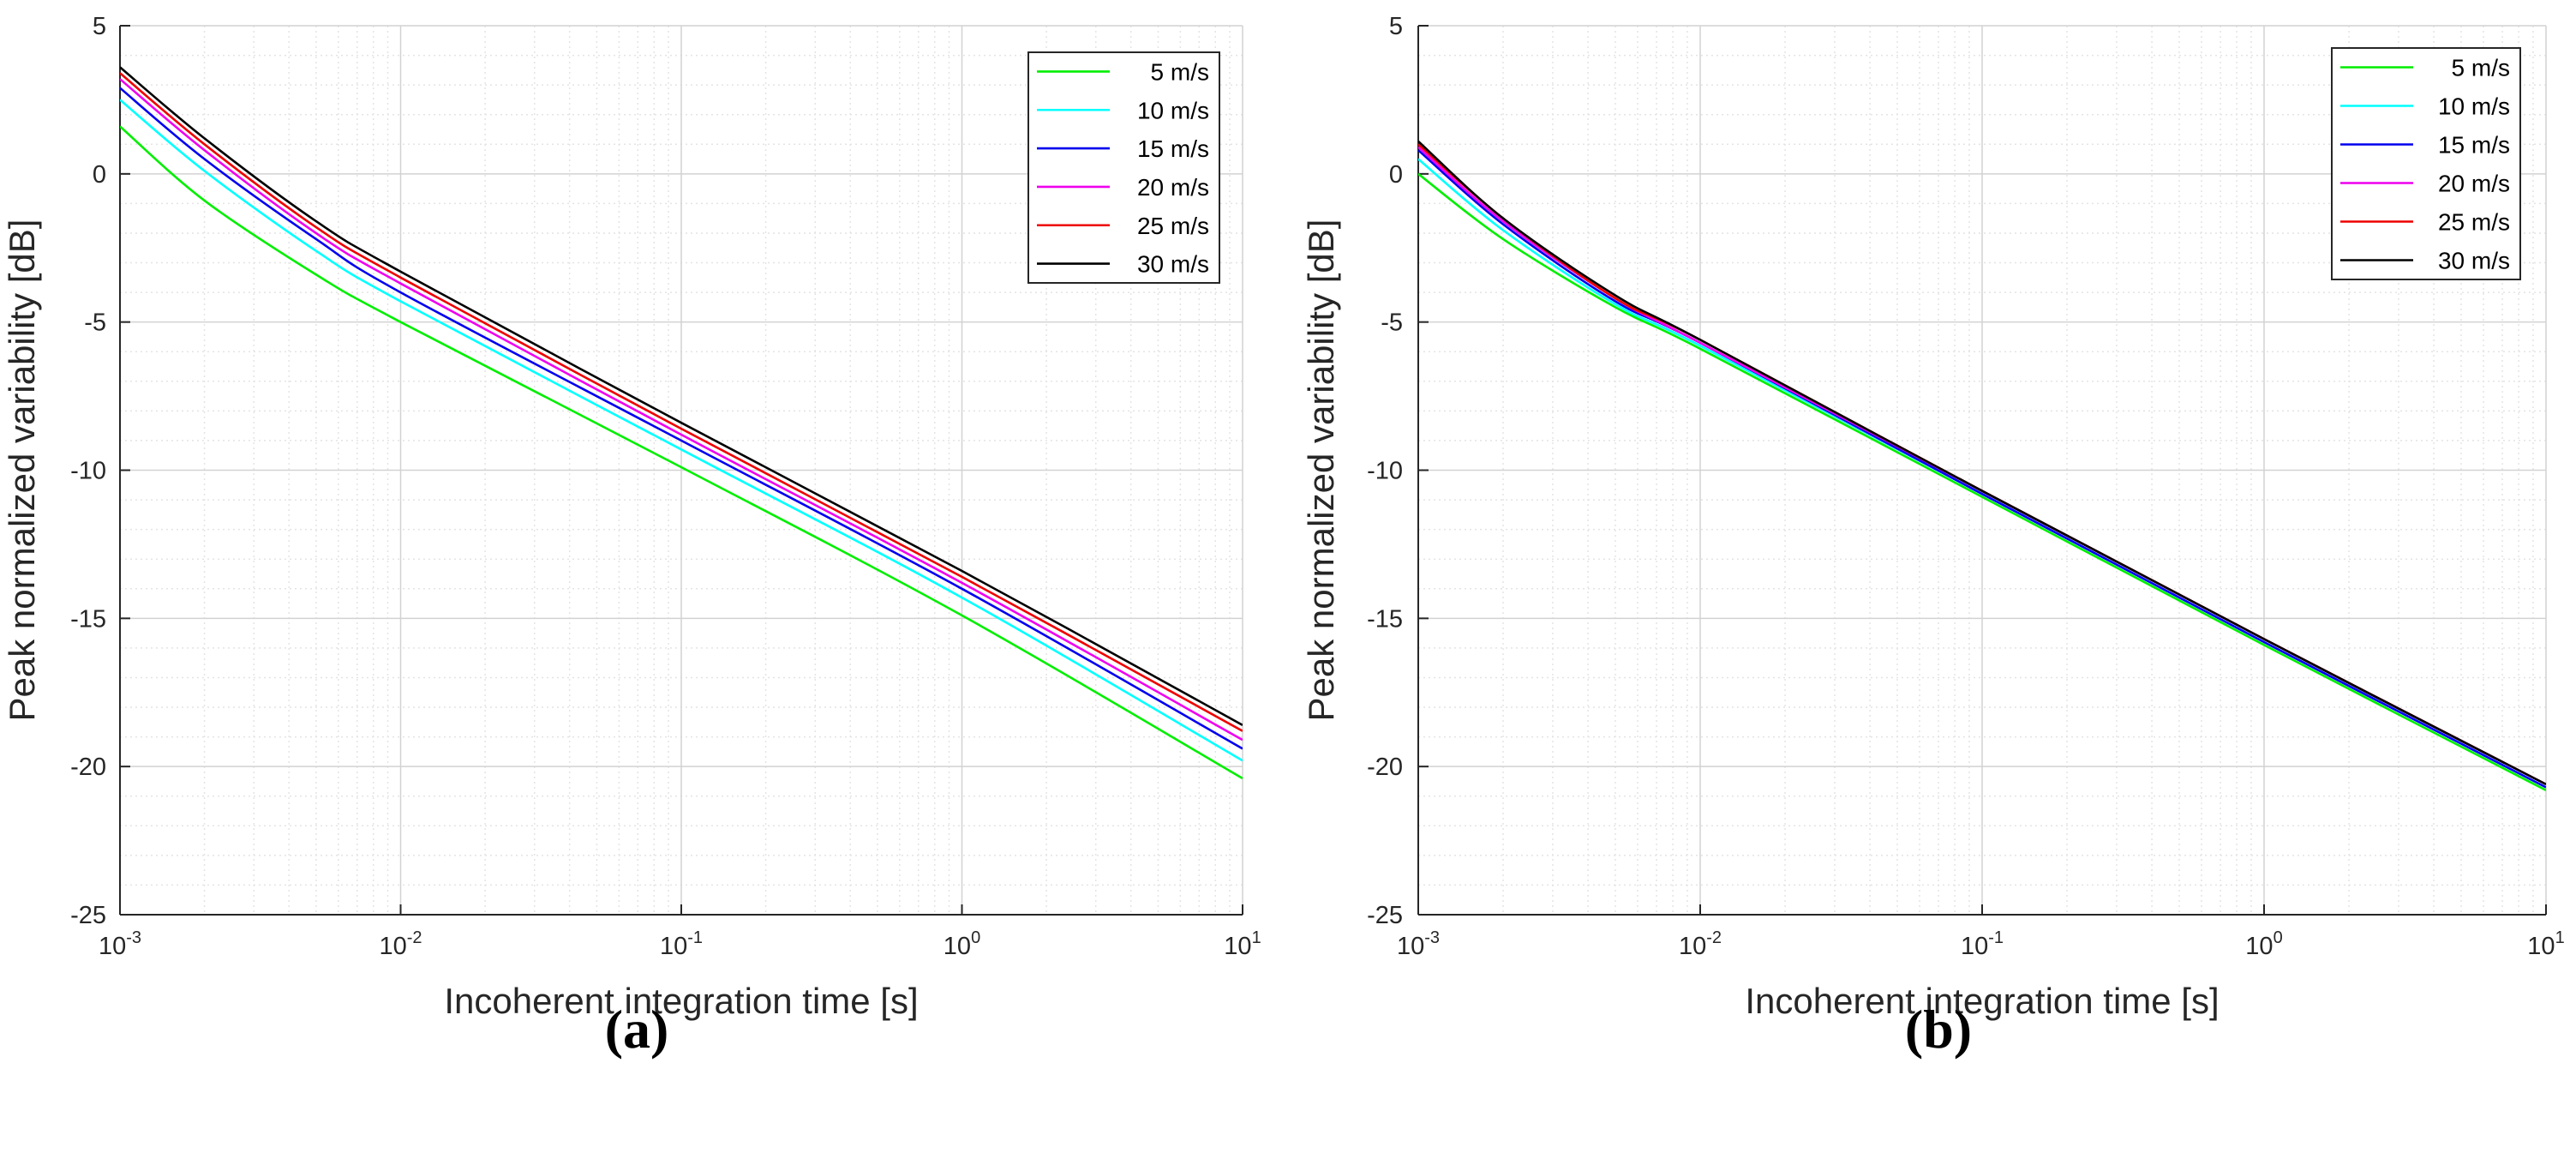 This screenshot has width=2576, height=1153. I want to click on chart1-legend-label: 25 m/s, so click(2474, 222).